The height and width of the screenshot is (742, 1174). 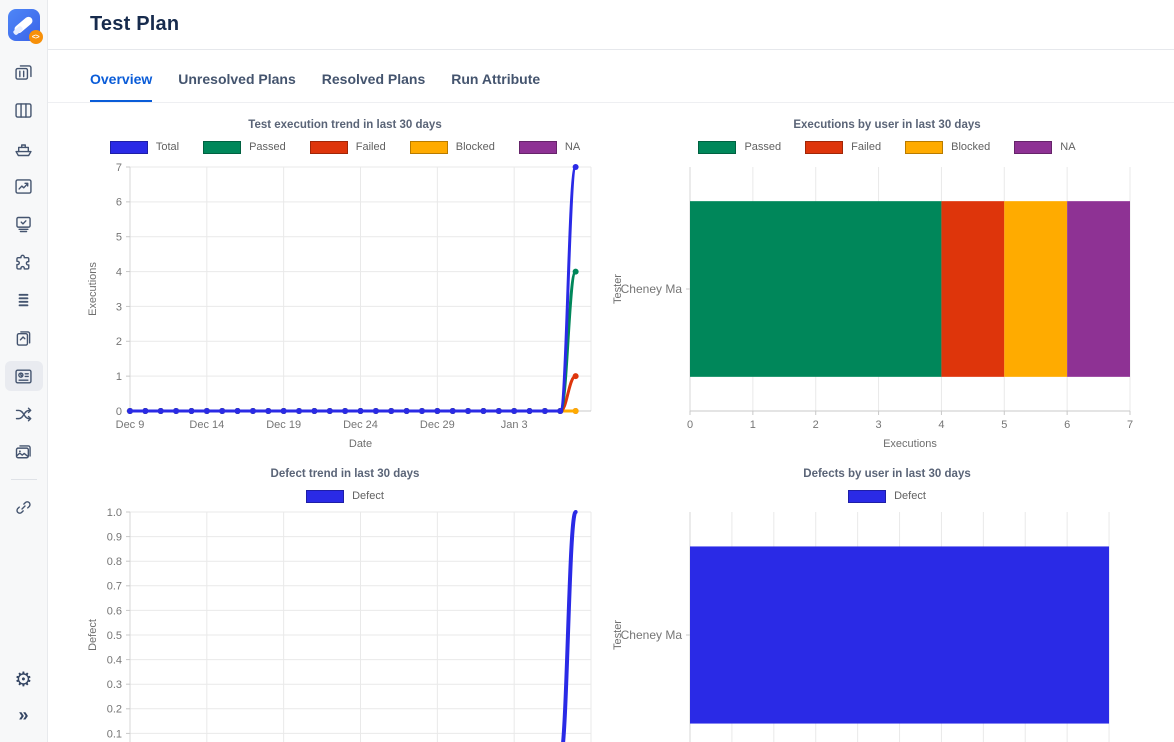 I want to click on list-icon, so click(x=23, y=299).